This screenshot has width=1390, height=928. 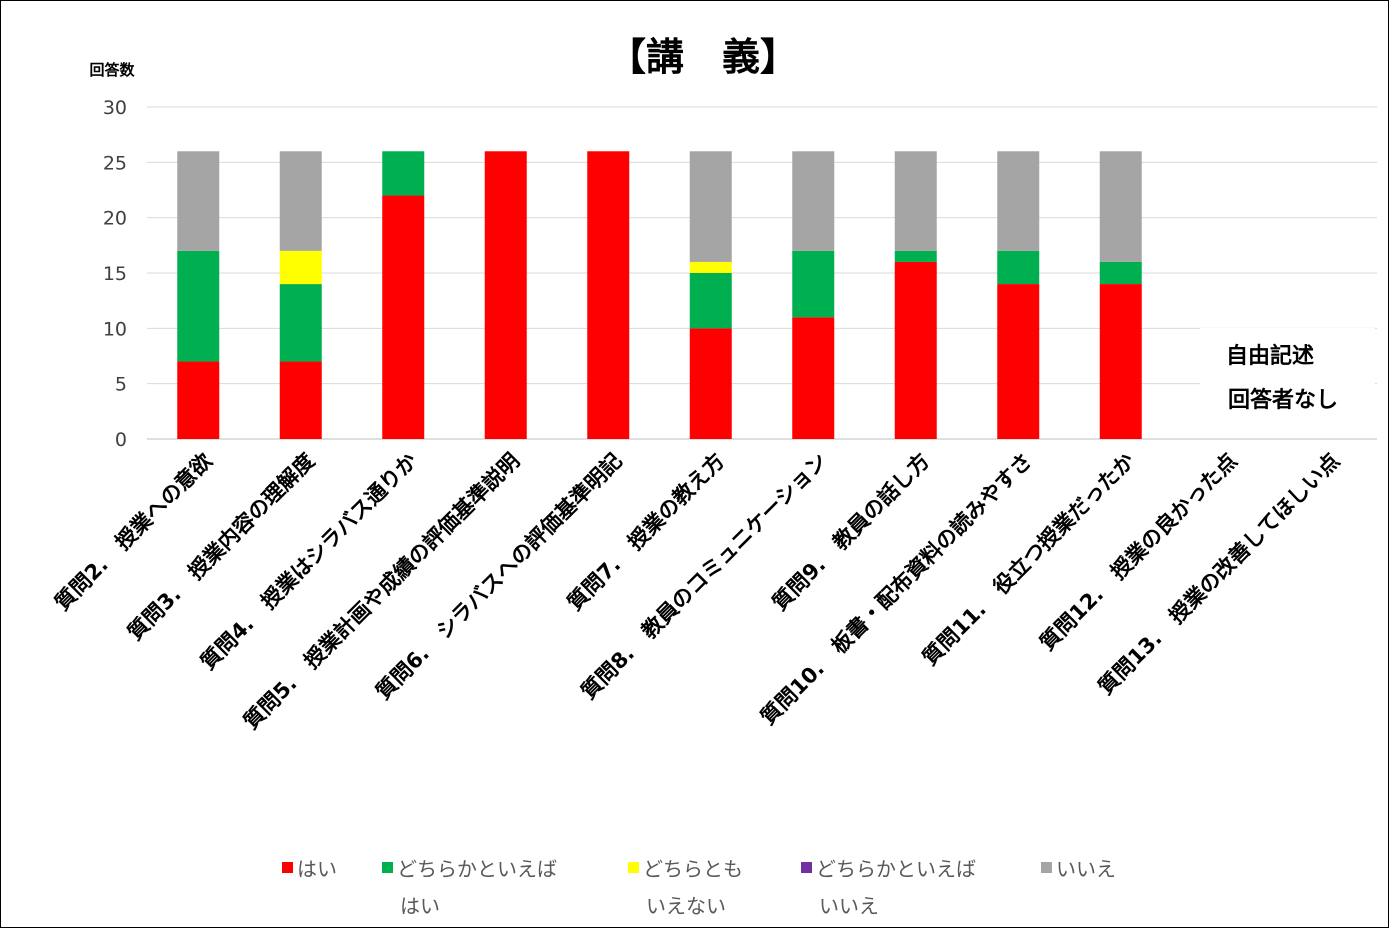 What do you see at coordinates (1270, 356) in the screenshot?
I see `annotation-line-1: 自由記述` at bounding box center [1270, 356].